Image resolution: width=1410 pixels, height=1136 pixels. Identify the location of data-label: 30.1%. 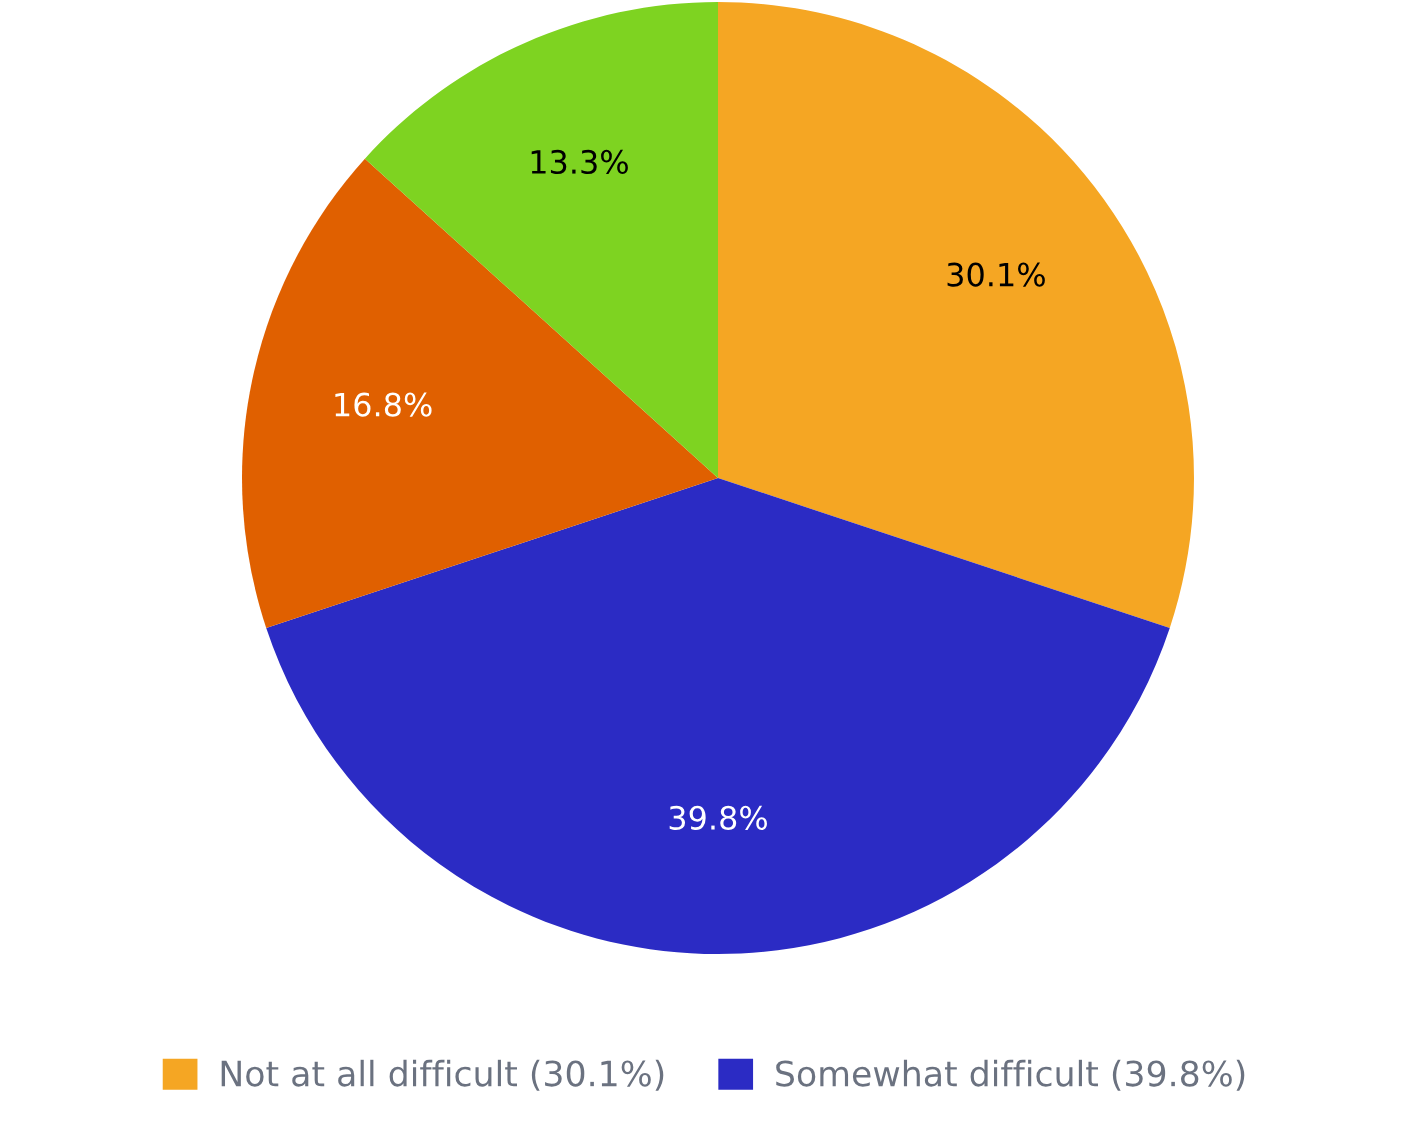
(996, 274).